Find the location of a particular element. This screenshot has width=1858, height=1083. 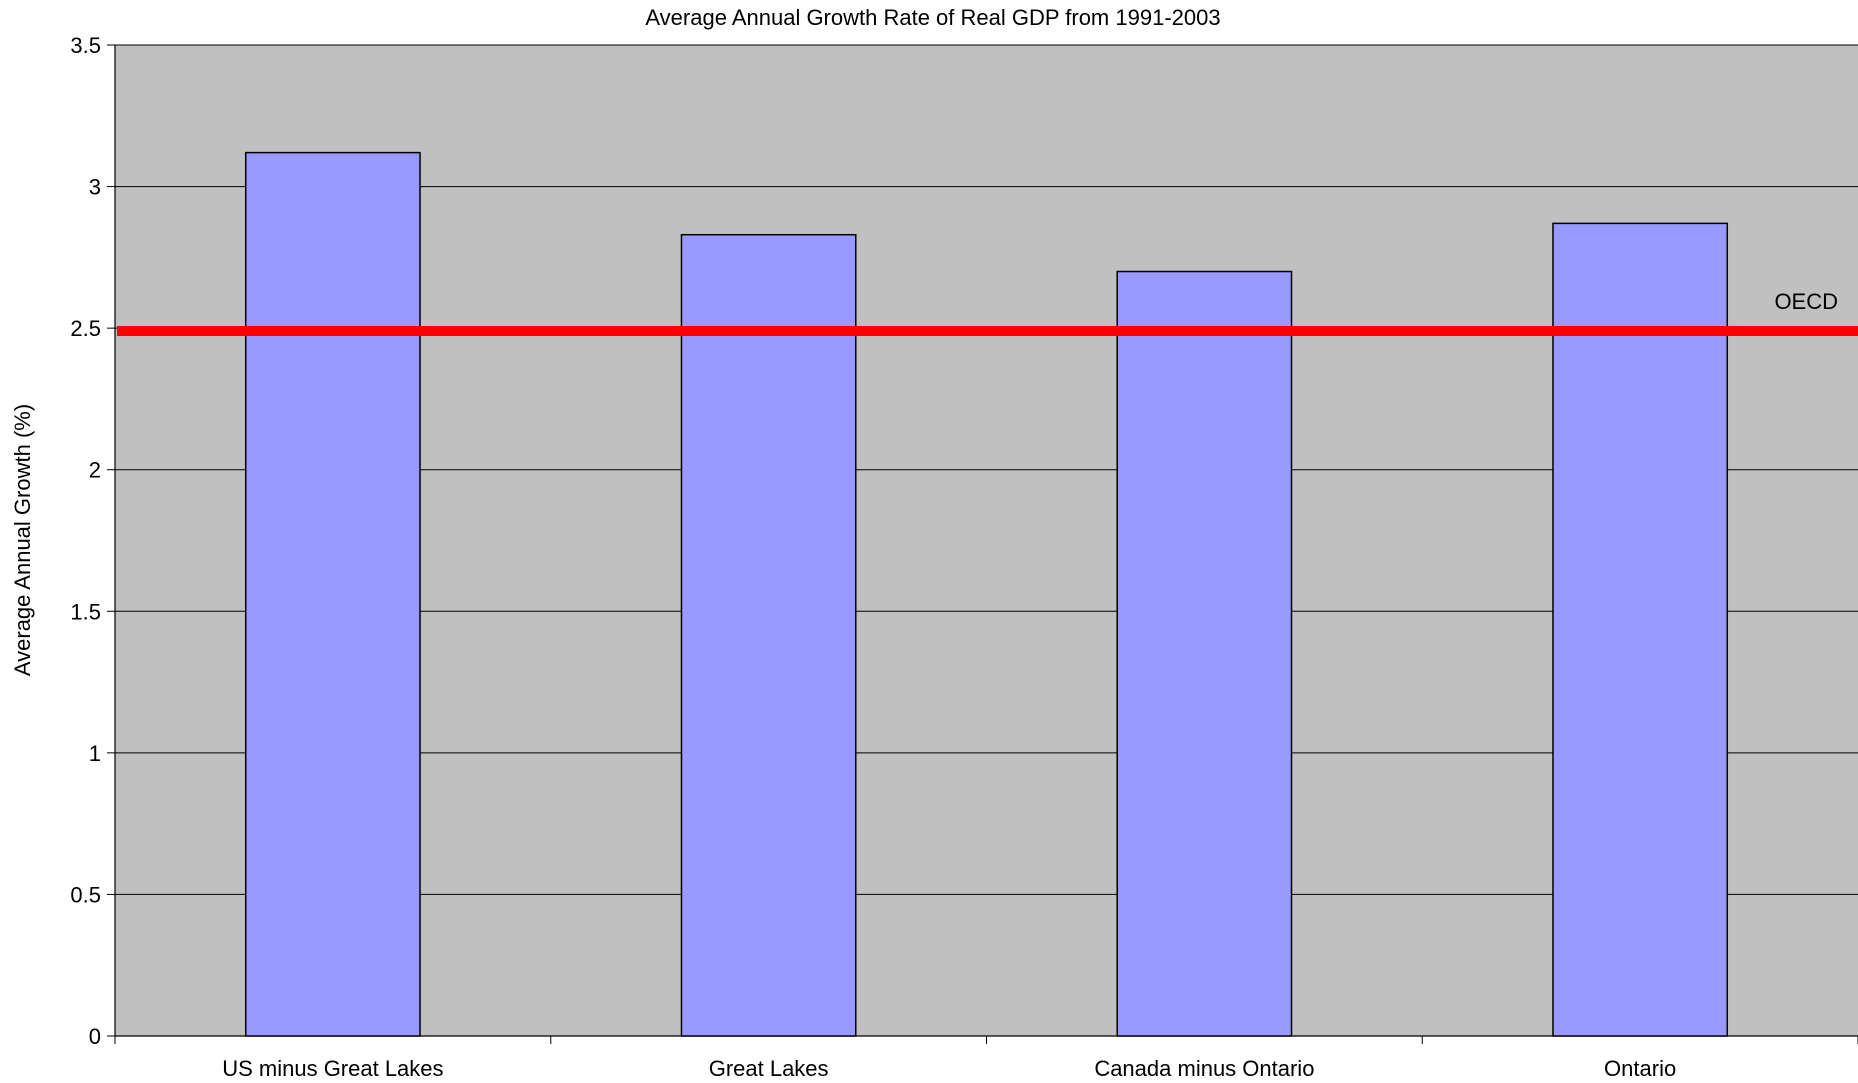

y-tick-label: 1 is located at coordinates (95, 753).